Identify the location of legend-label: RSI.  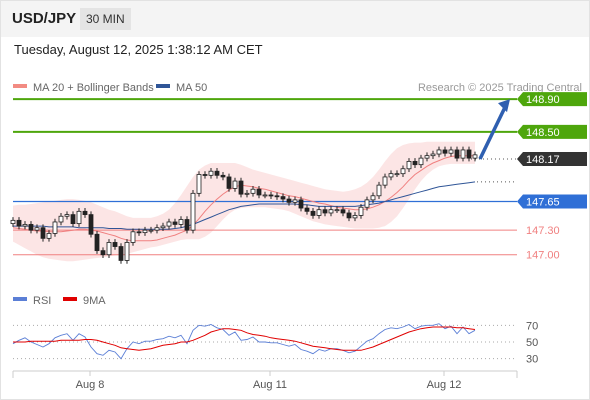
(42, 301).